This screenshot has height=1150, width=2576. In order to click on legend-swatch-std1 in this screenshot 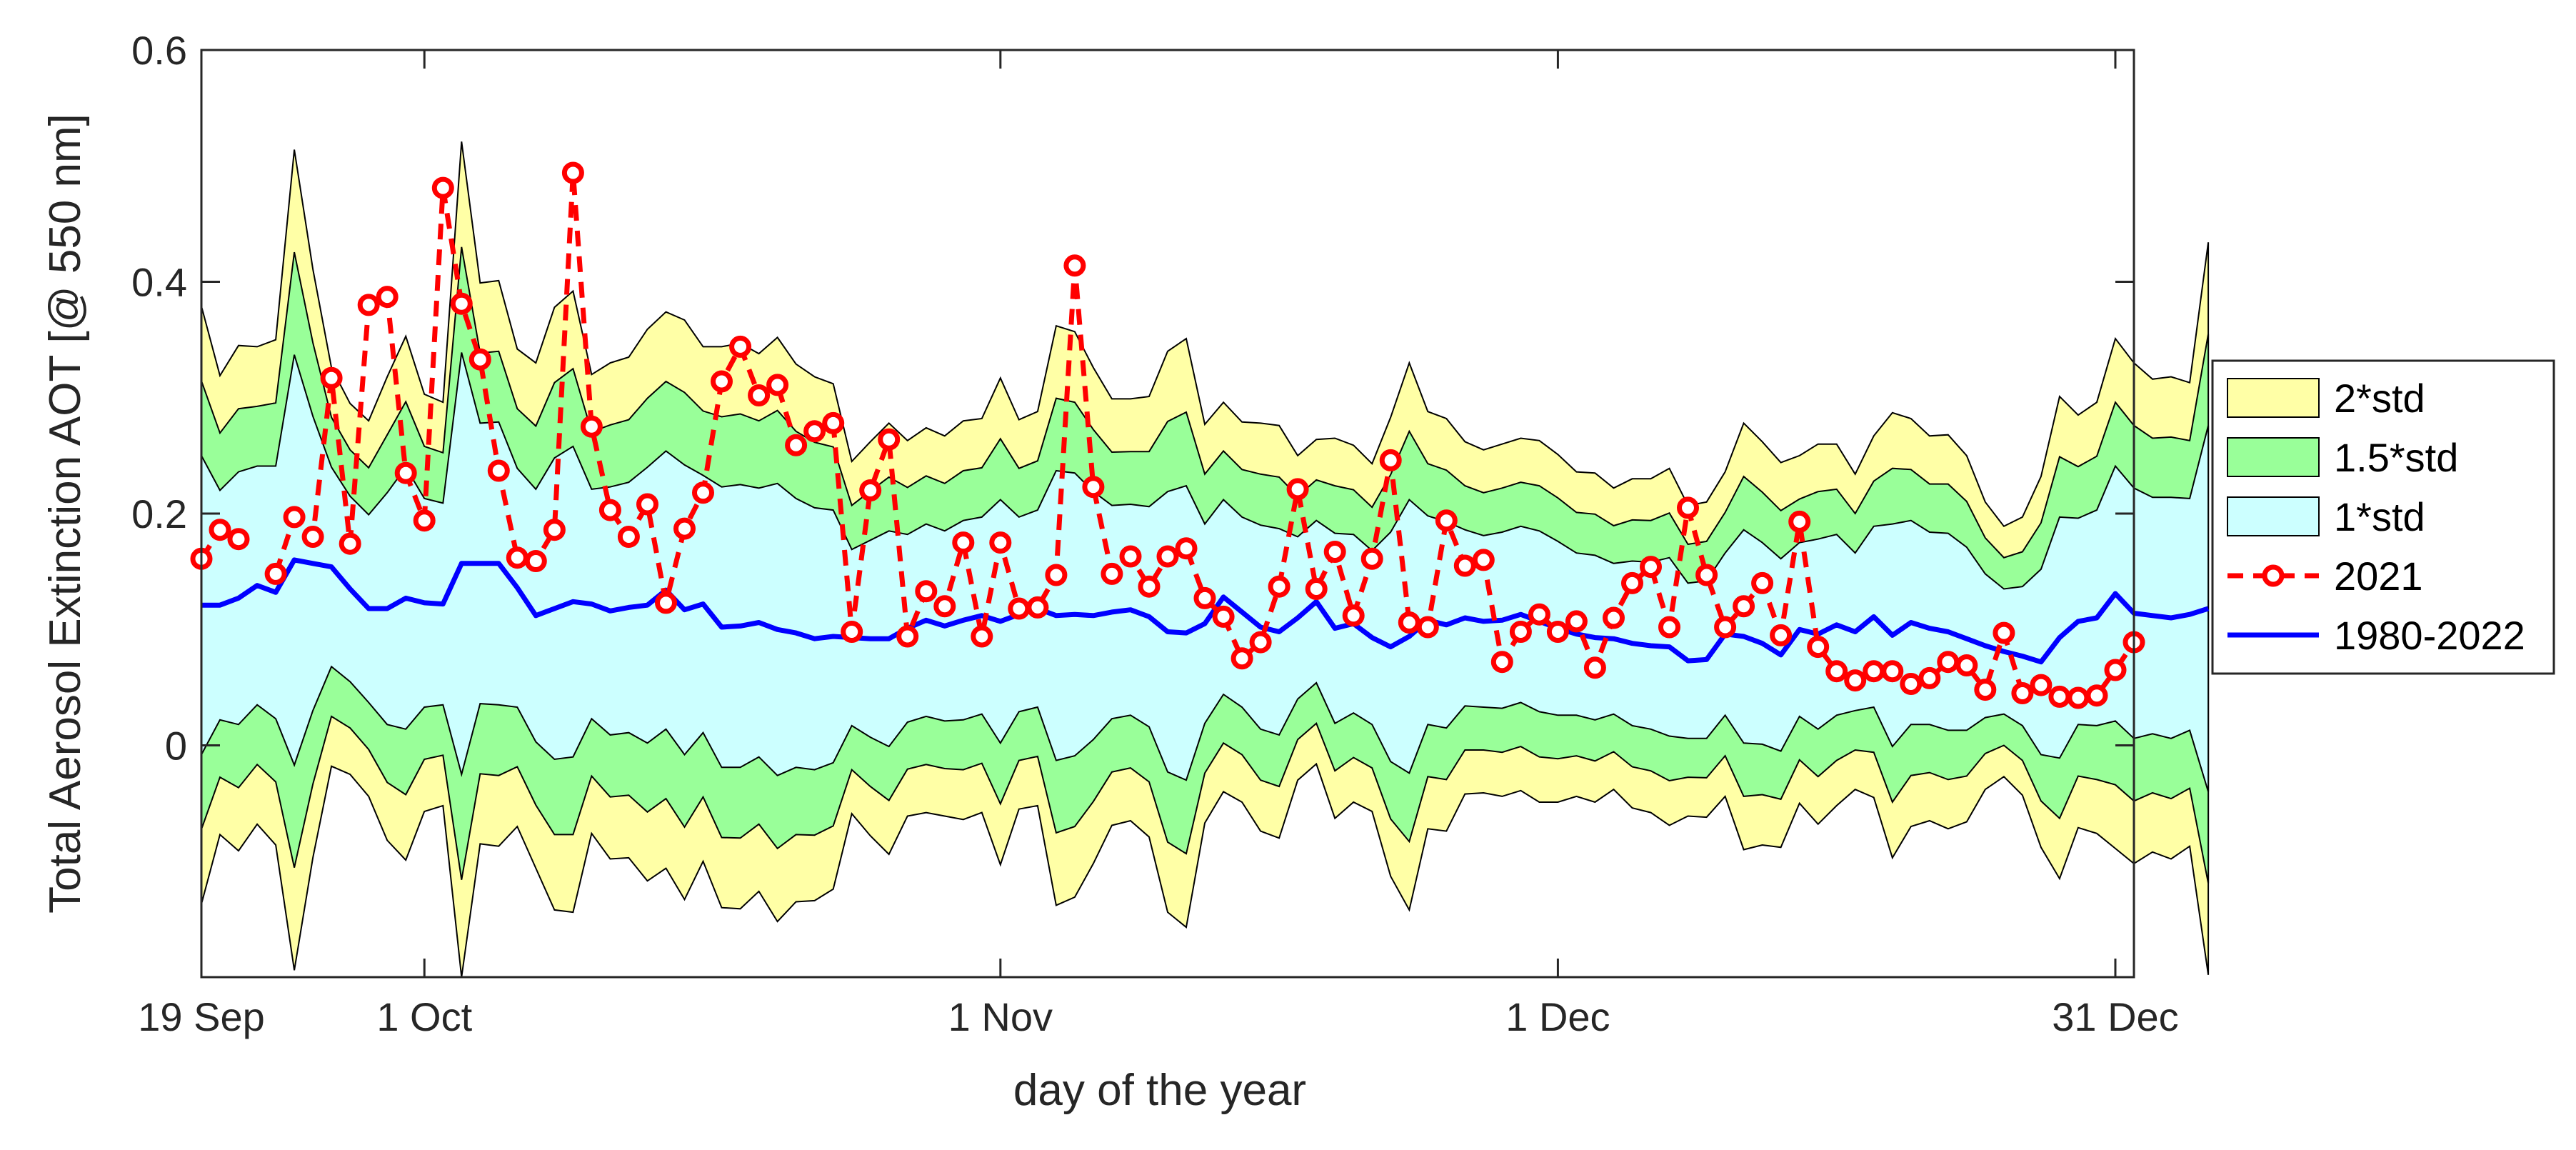, I will do `click(2273, 516)`.